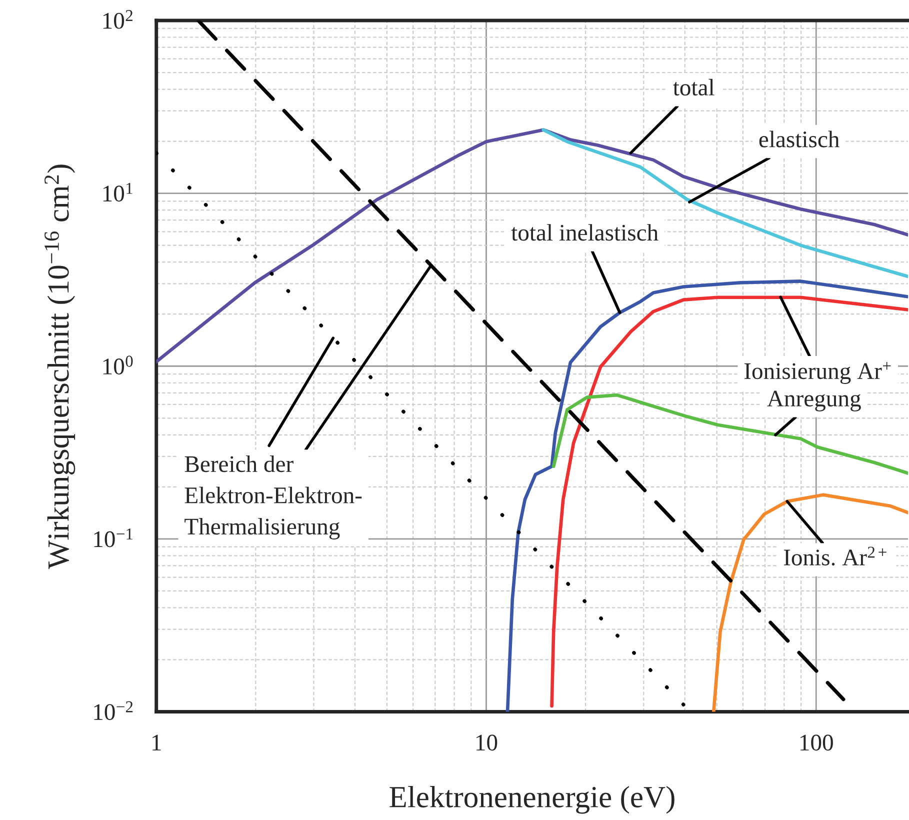 Image resolution: width=909 pixels, height=820 pixels. I want to click on y-axis-title: Wirkungsquerschnitt (10$^{−16}$ cm$^{2}$), so click(60, 367).